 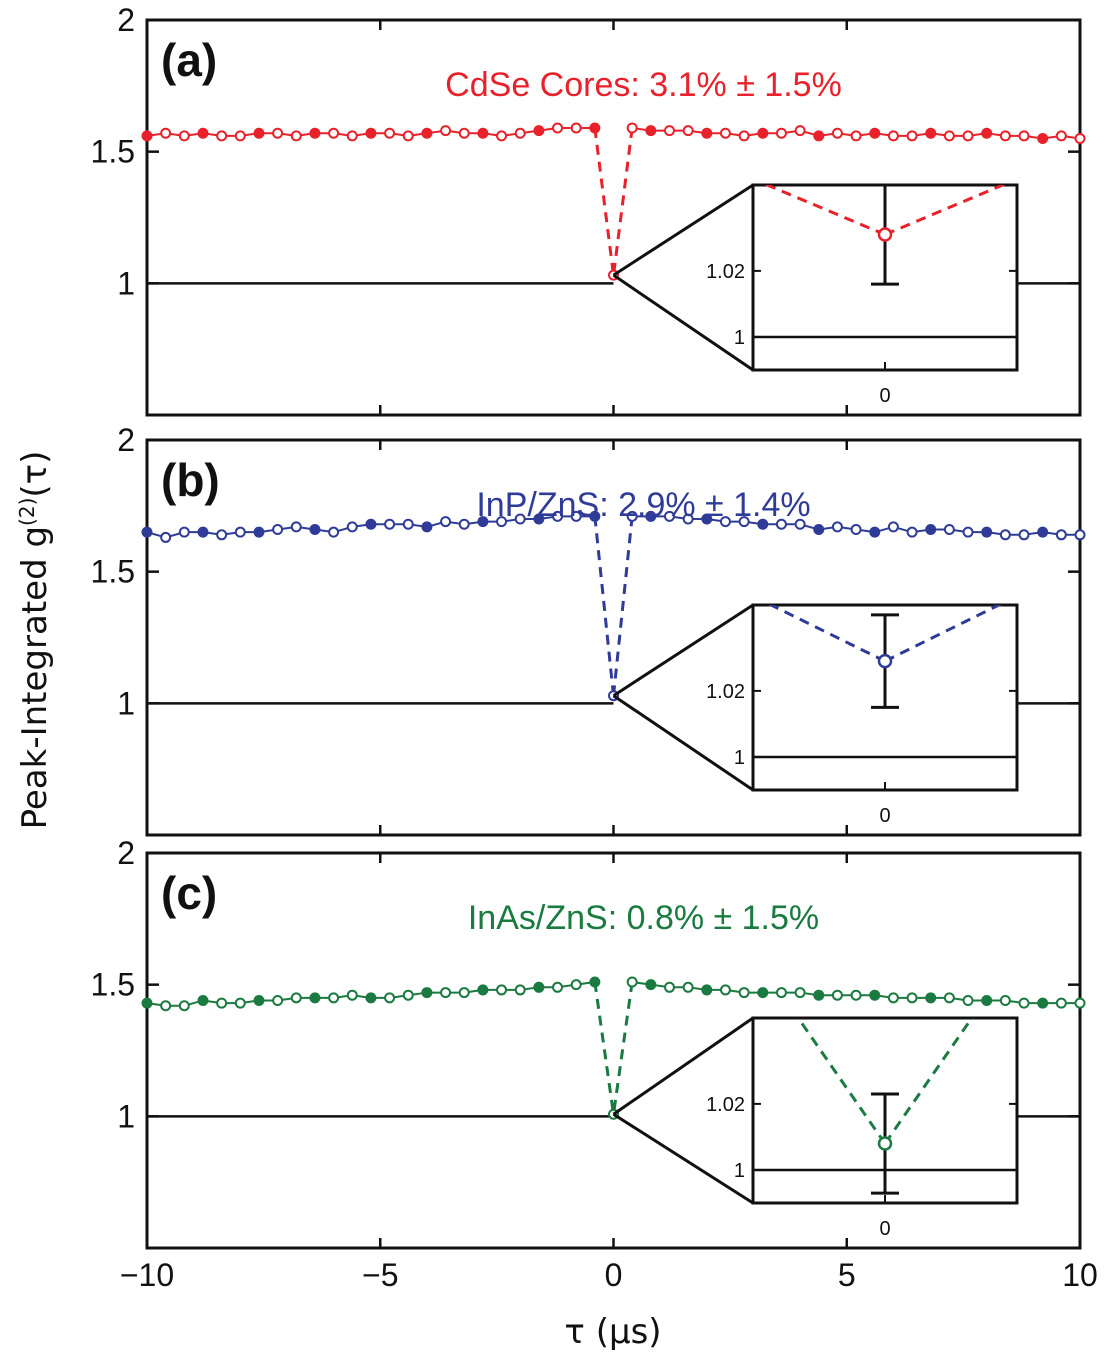 What do you see at coordinates (725, 272) in the screenshot?
I see `inset-y-tick-label: 1.02` at bounding box center [725, 272].